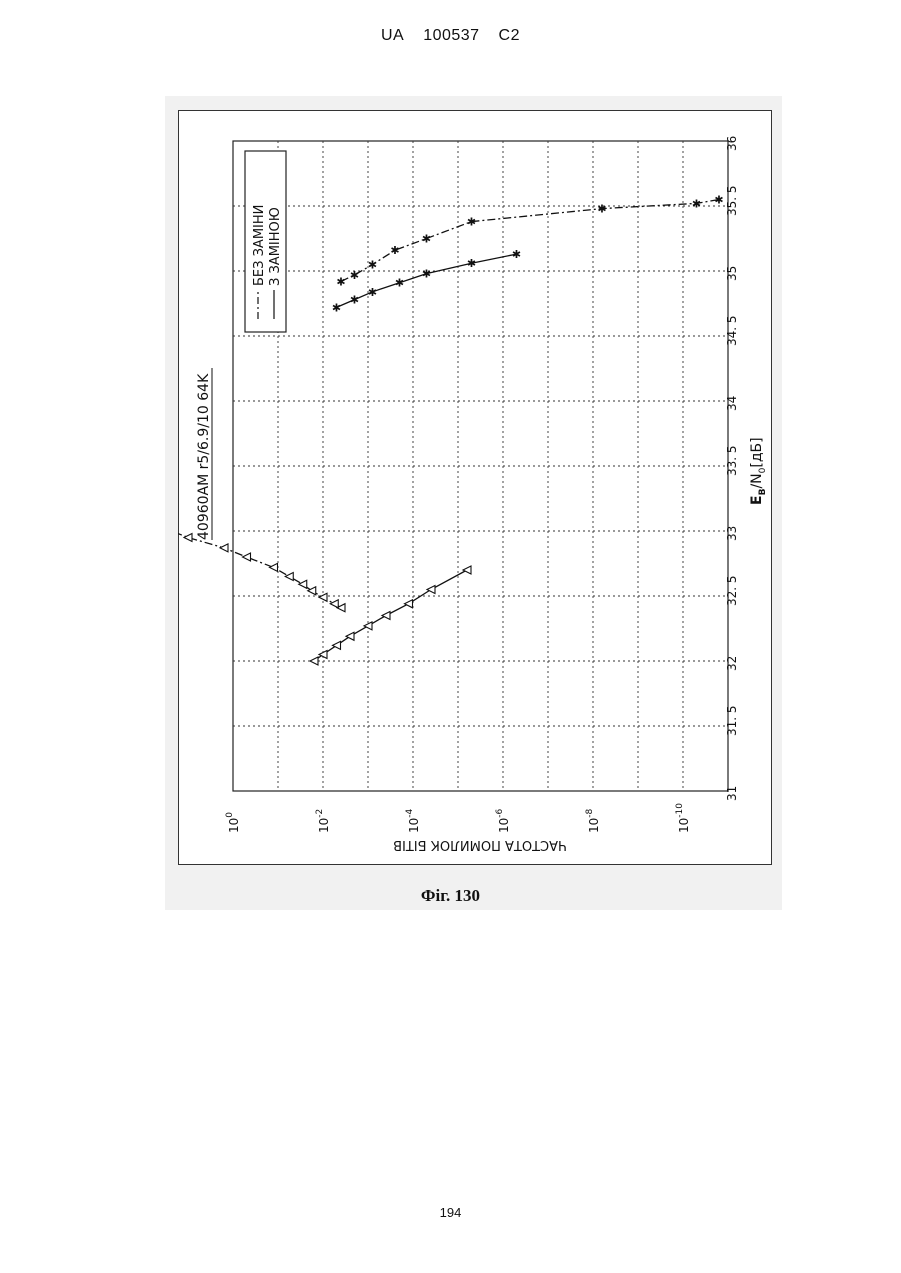 Image resolution: width=901 pixels, height=1273 pixels. What do you see at coordinates (413, 820) in the screenshot?
I see `y-tick-label: 10-4` at bounding box center [413, 820].